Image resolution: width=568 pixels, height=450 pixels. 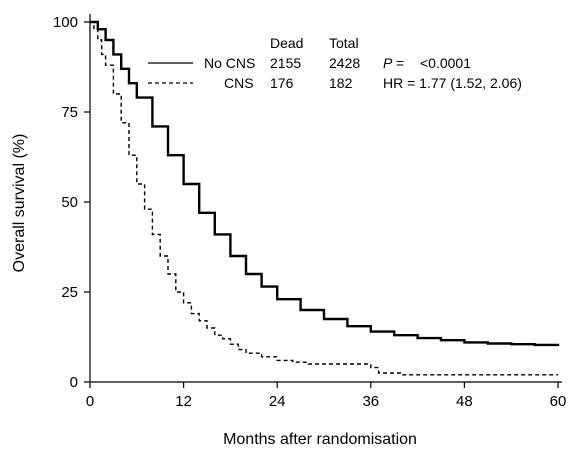 I want to click on x-axis-label: Months after randomisation, so click(x=320, y=439).